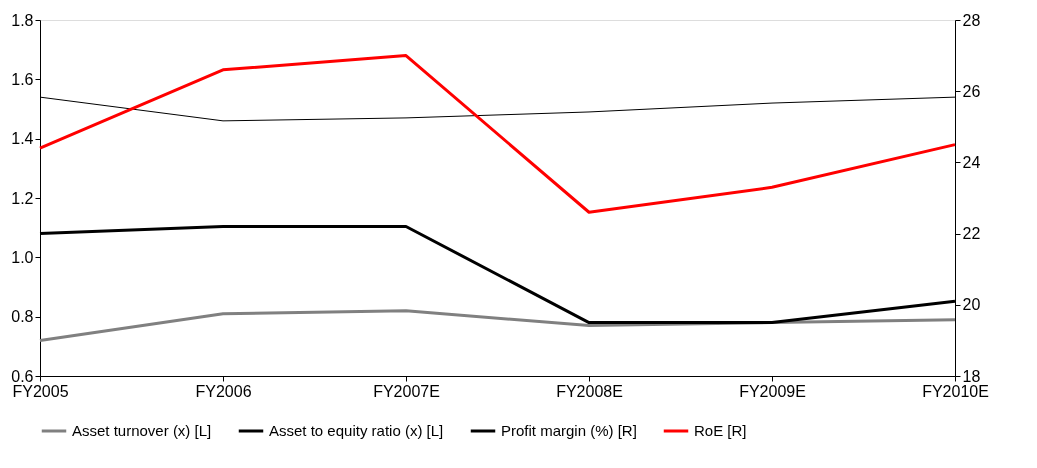  I want to click on y2-tick-label: 26, so click(971, 91).